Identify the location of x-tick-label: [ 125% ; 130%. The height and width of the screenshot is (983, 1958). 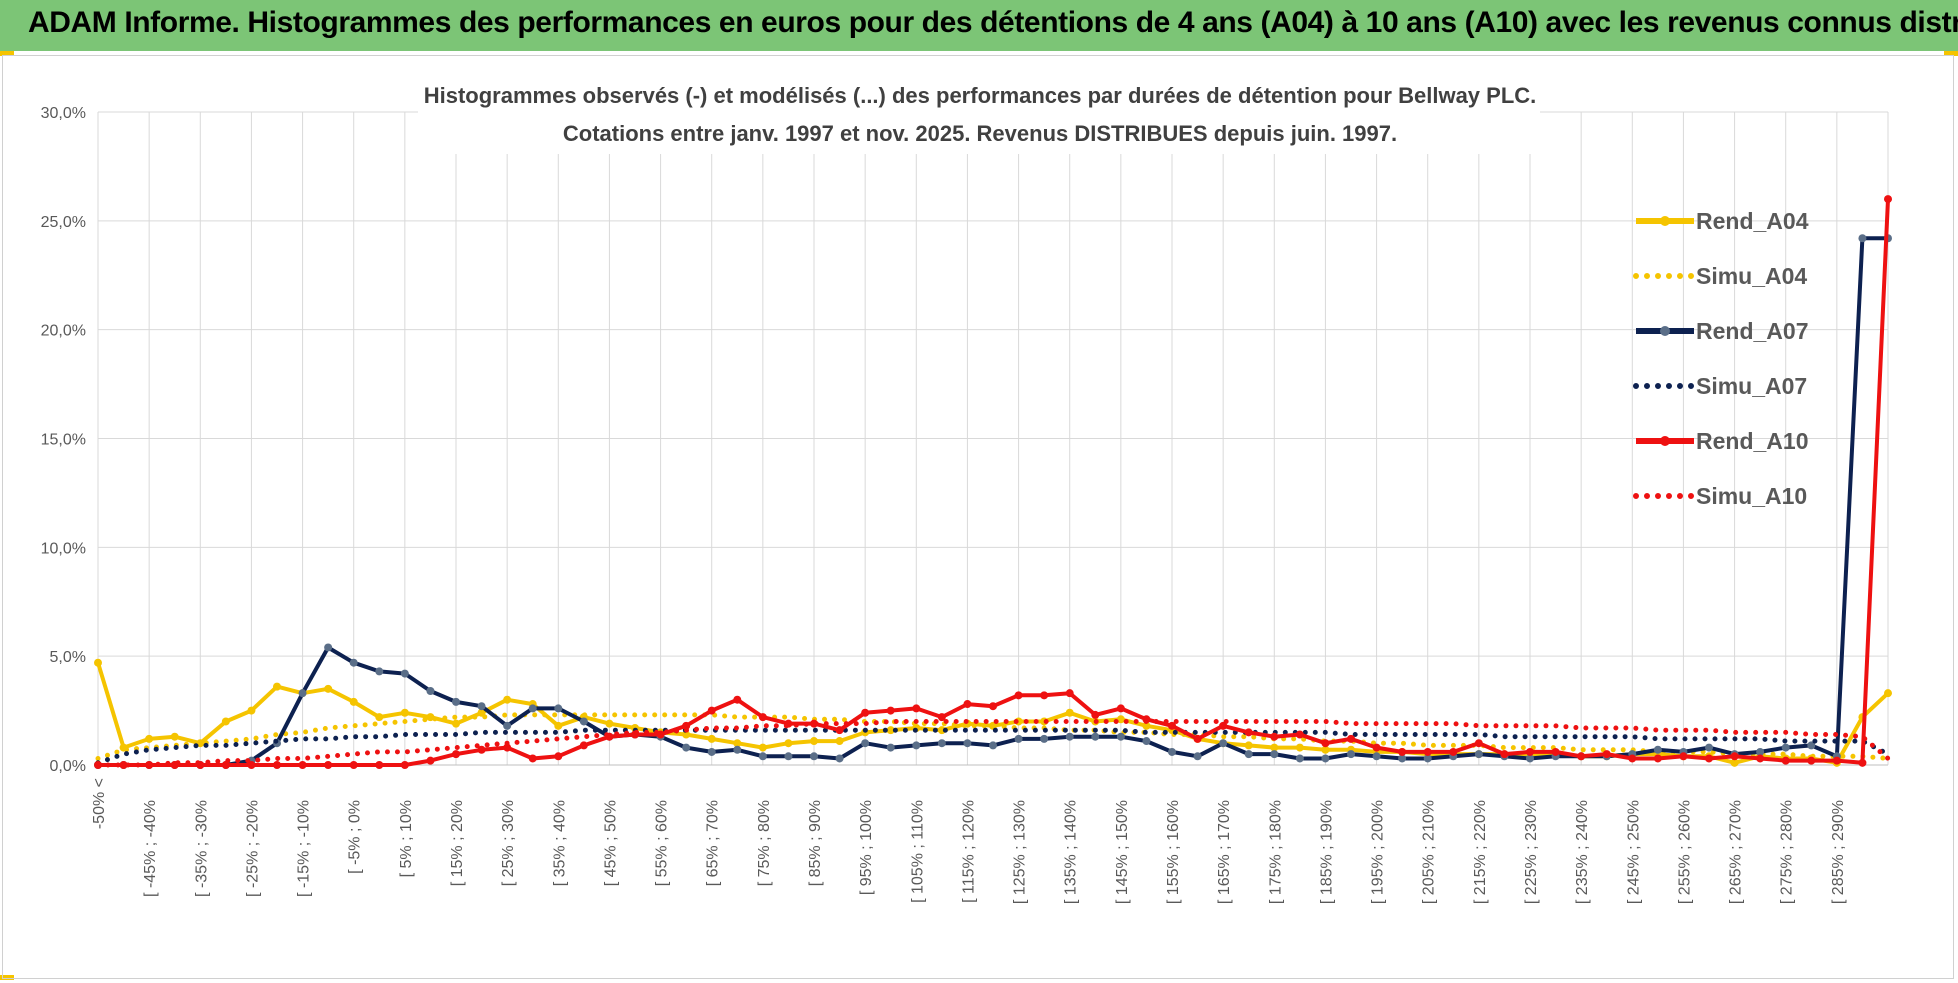
(1020, 852).